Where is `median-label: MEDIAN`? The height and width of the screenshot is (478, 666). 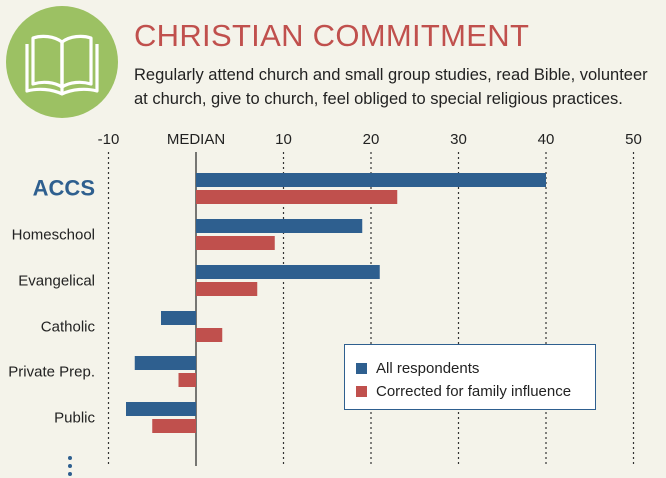
median-label: MEDIAN is located at coordinates (196, 139).